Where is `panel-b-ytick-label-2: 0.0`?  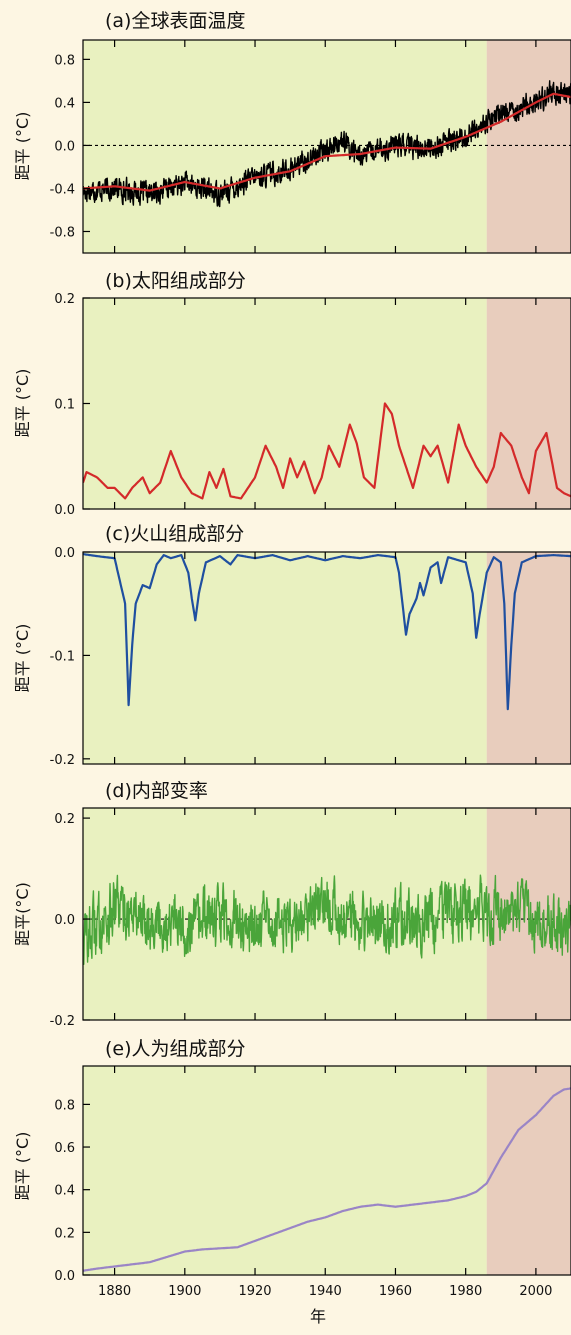
panel-b-ytick-label-2: 0.0 is located at coordinates (64, 510).